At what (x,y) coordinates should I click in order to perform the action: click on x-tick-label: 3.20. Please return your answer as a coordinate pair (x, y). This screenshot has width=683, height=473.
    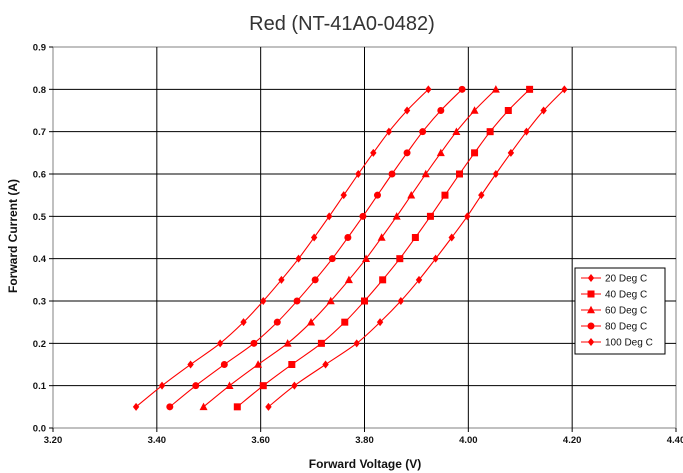
    Looking at the image, I should click on (53, 440).